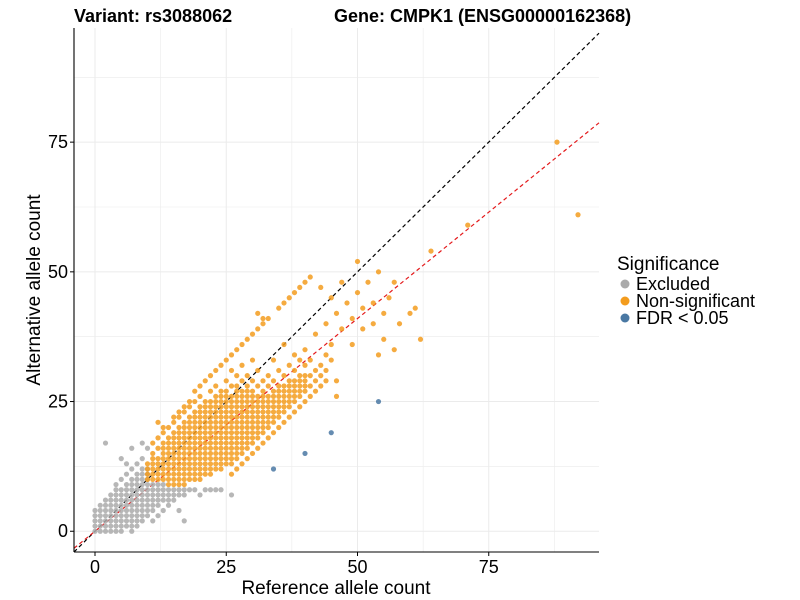 This screenshot has height=600, width=800. Describe the element at coordinates (58, 272) in the screenshot. I see `y-tick-label: 50` at that location.